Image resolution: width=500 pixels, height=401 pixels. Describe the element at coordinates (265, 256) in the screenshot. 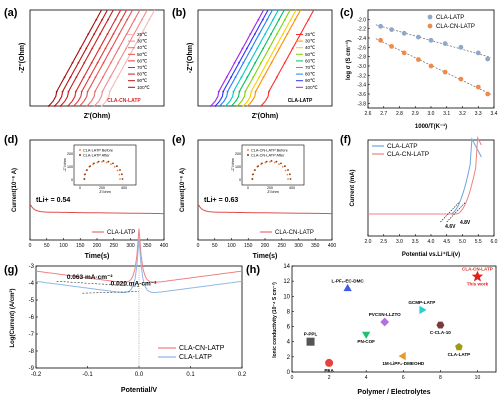

I see `xlabel-e: Time(s)` at that location.